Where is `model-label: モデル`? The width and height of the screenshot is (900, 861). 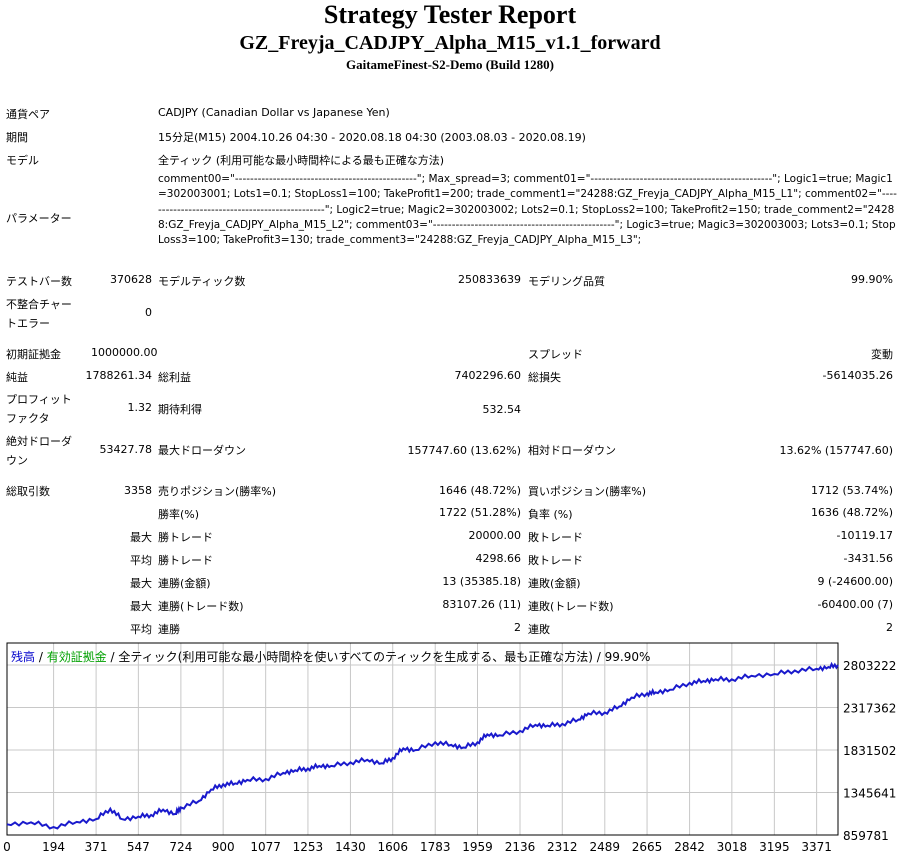 model-label: モデル is located at coordinates (22, 160).